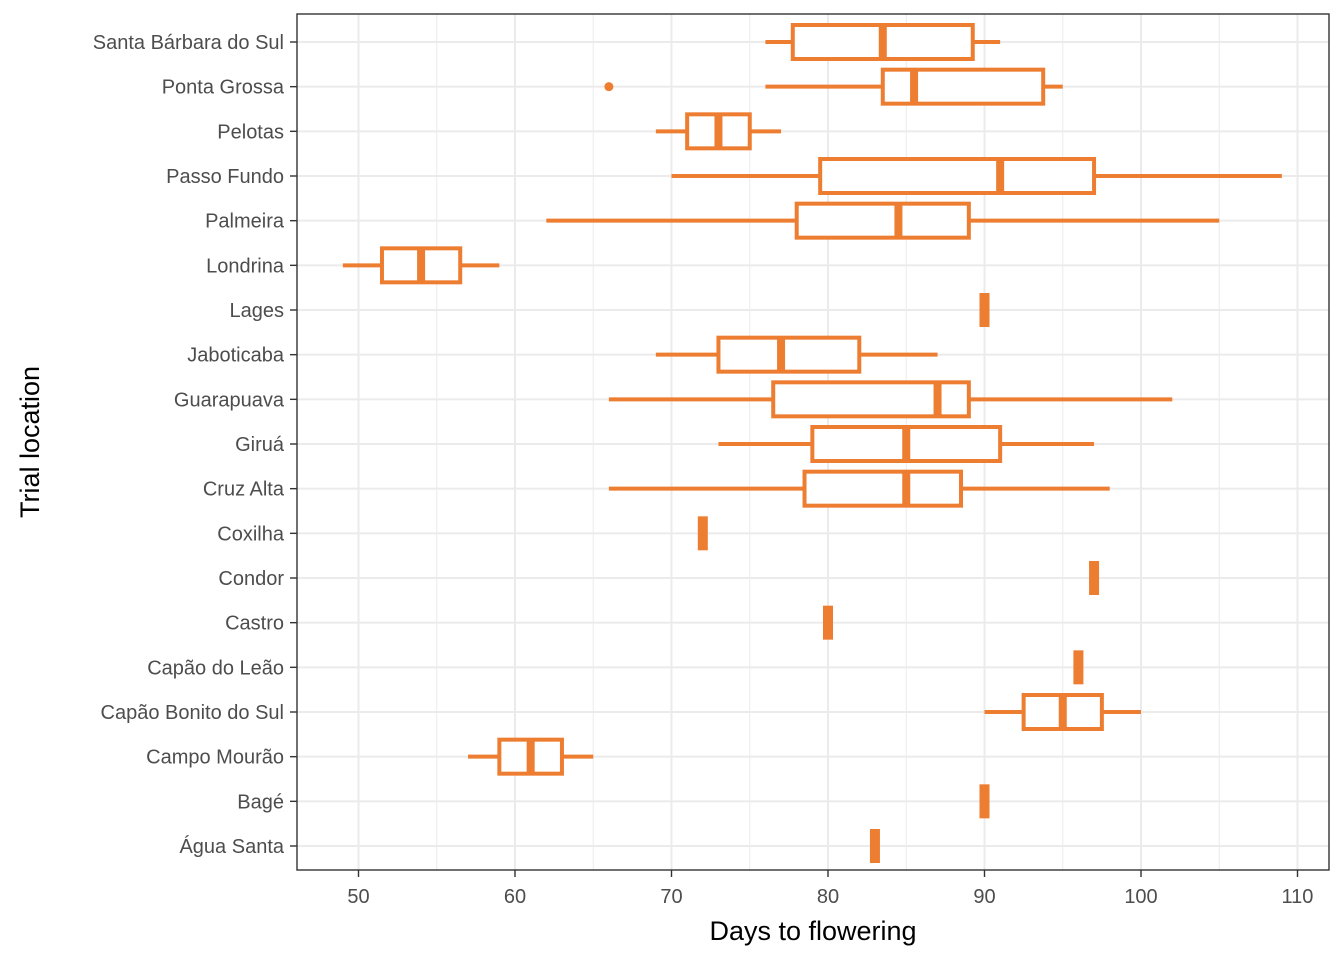 The image size is (1344, 960). I want to click on x-tick-label: 60, so click(515, 897).